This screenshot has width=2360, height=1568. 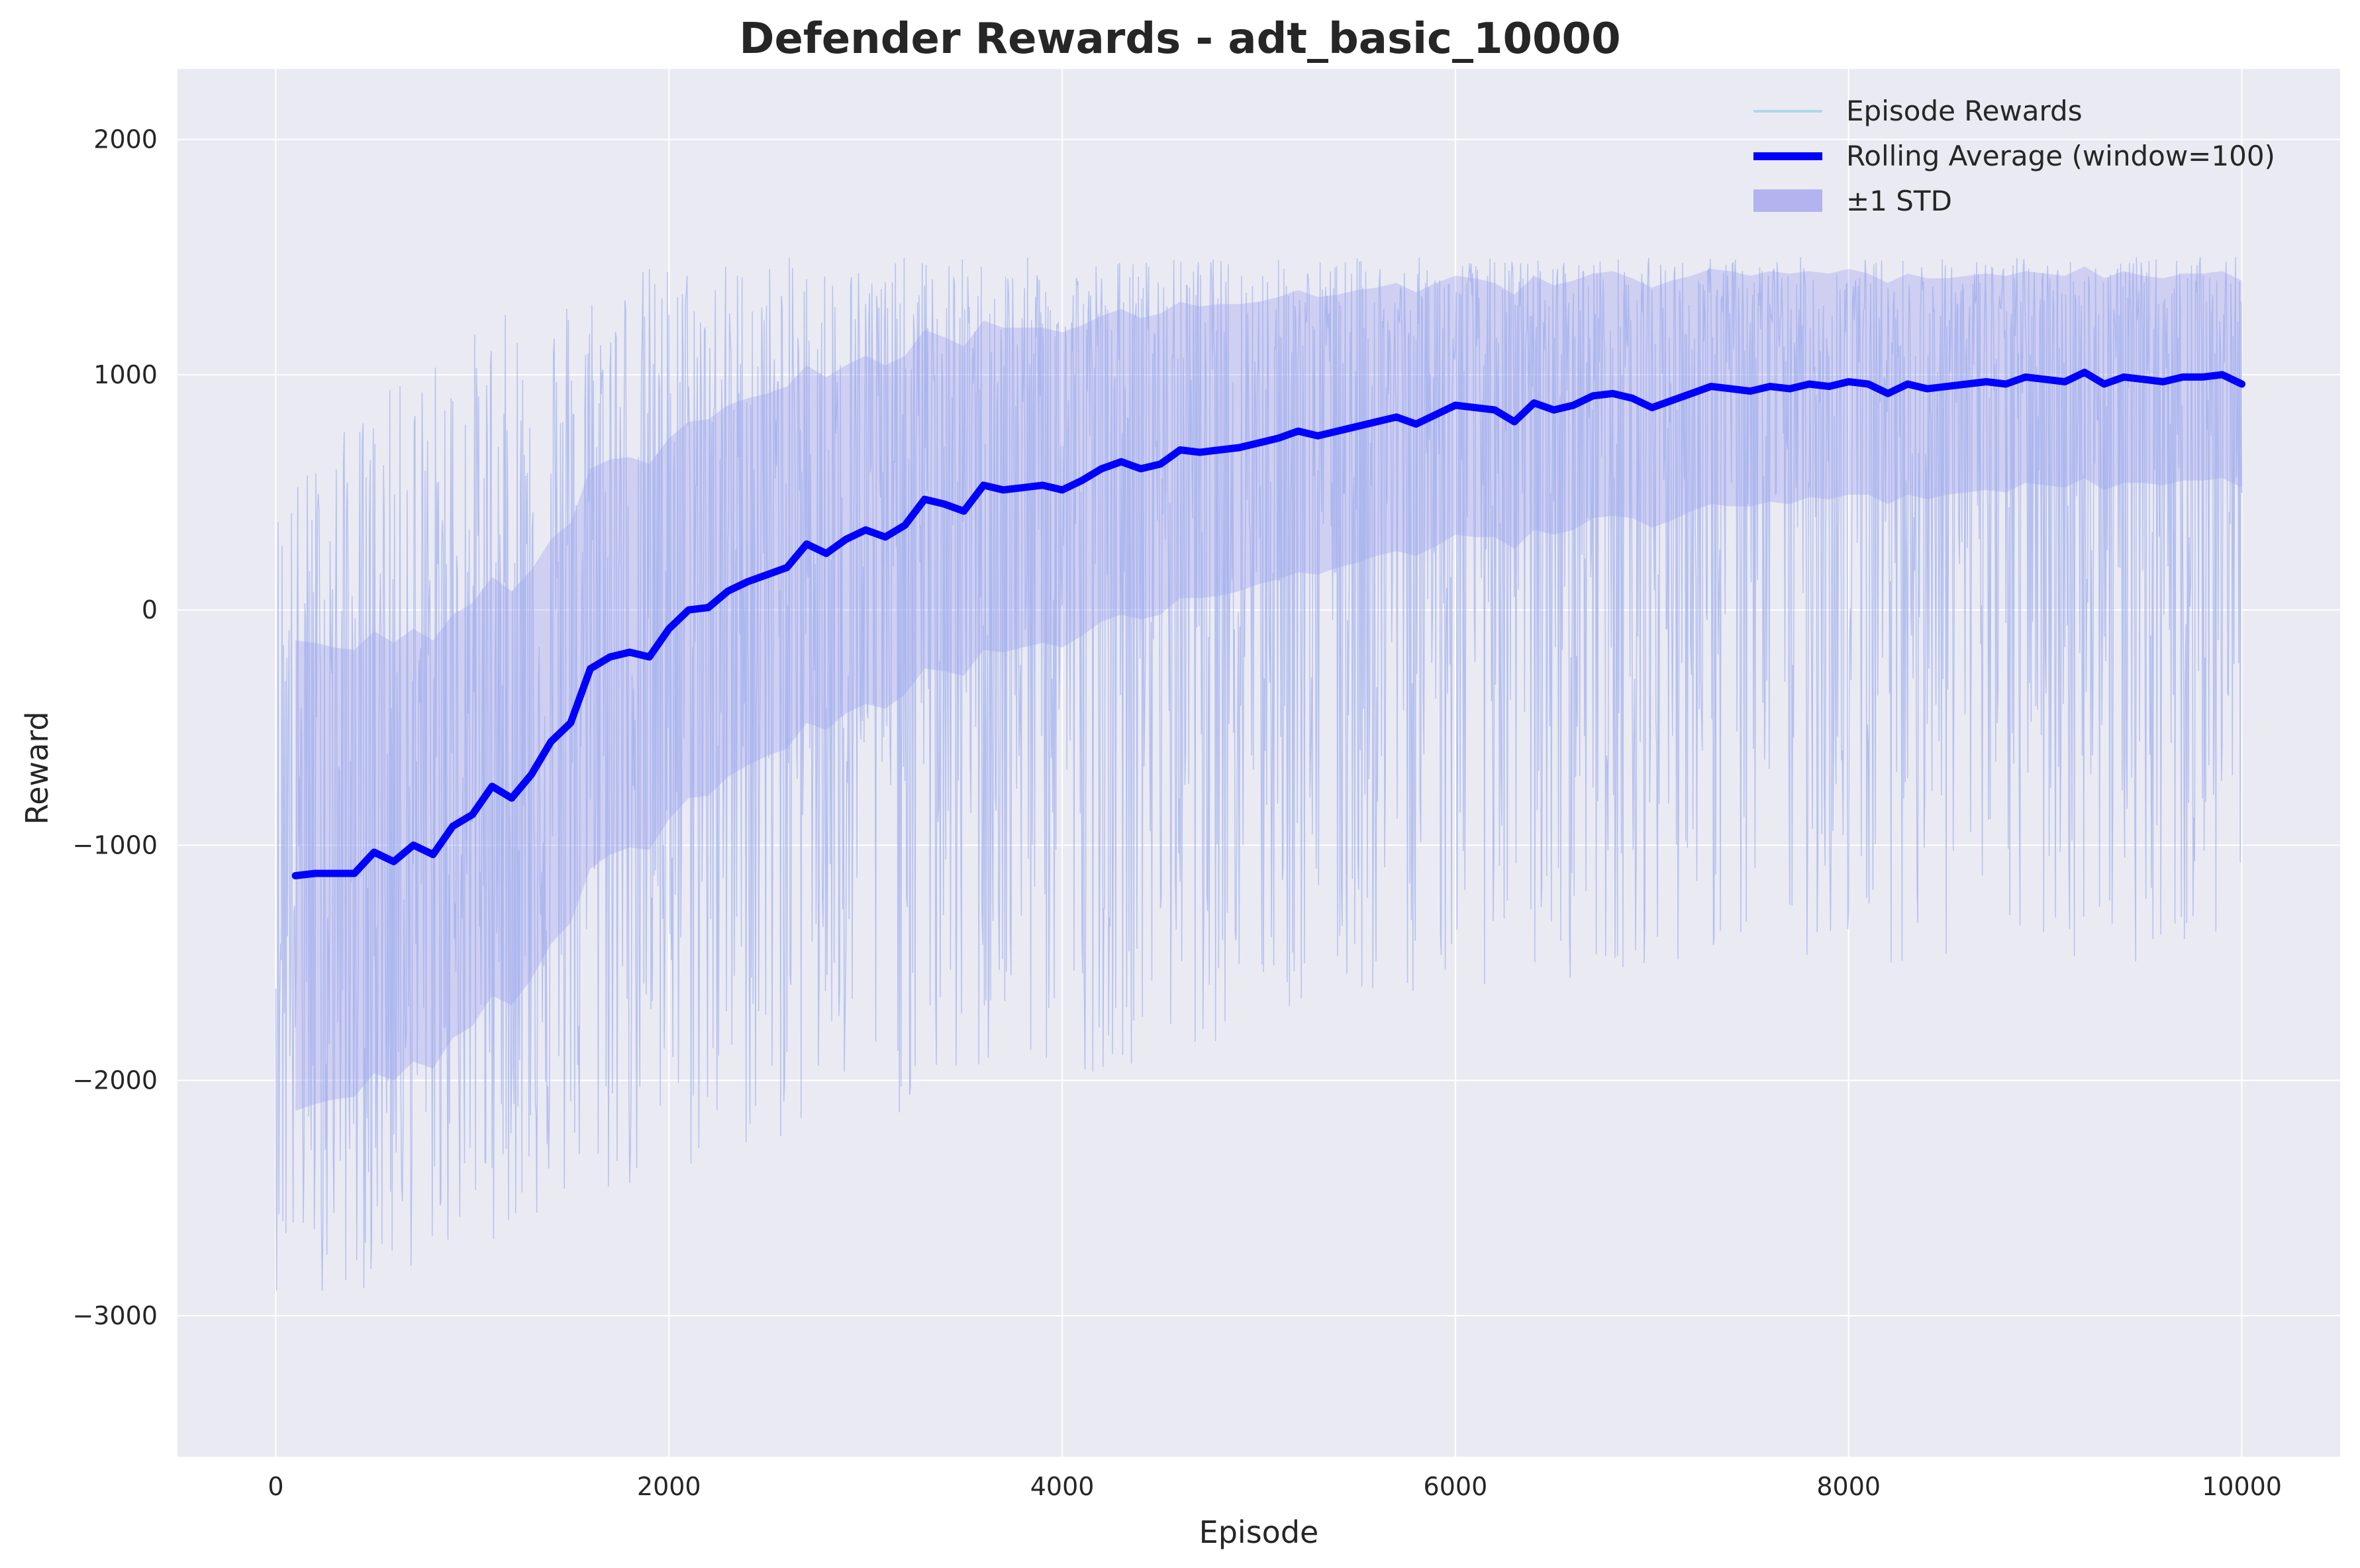 I want to click on y-axis-label: Reward, so click(x=37, y=767).